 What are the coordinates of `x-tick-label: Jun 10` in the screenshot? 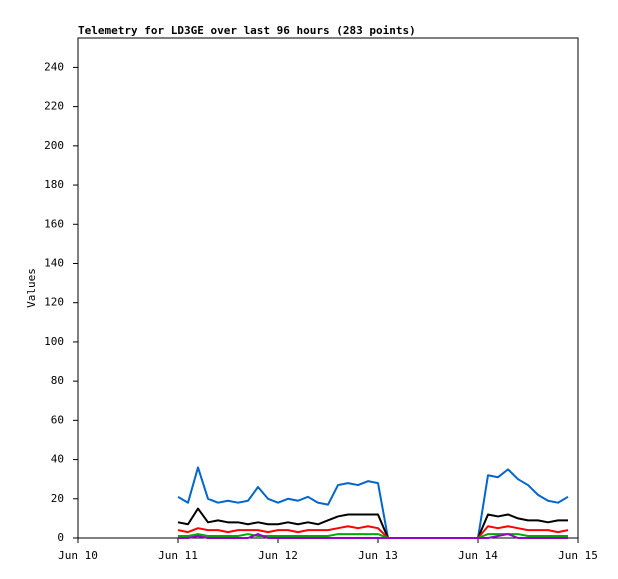 It's located at (78, 555).